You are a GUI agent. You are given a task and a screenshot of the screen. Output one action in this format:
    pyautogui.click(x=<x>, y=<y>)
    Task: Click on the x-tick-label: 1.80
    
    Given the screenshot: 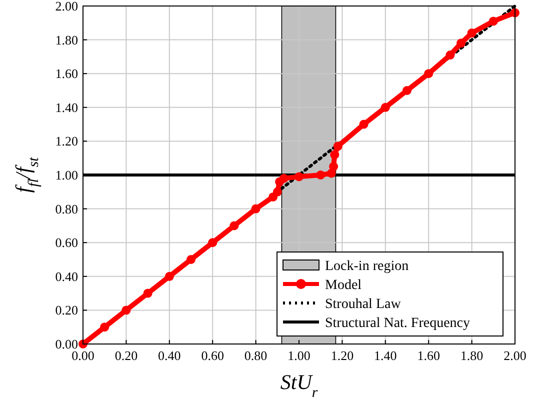 What is the action you would take?
    pyautogui.click(x=472, y=355)
    